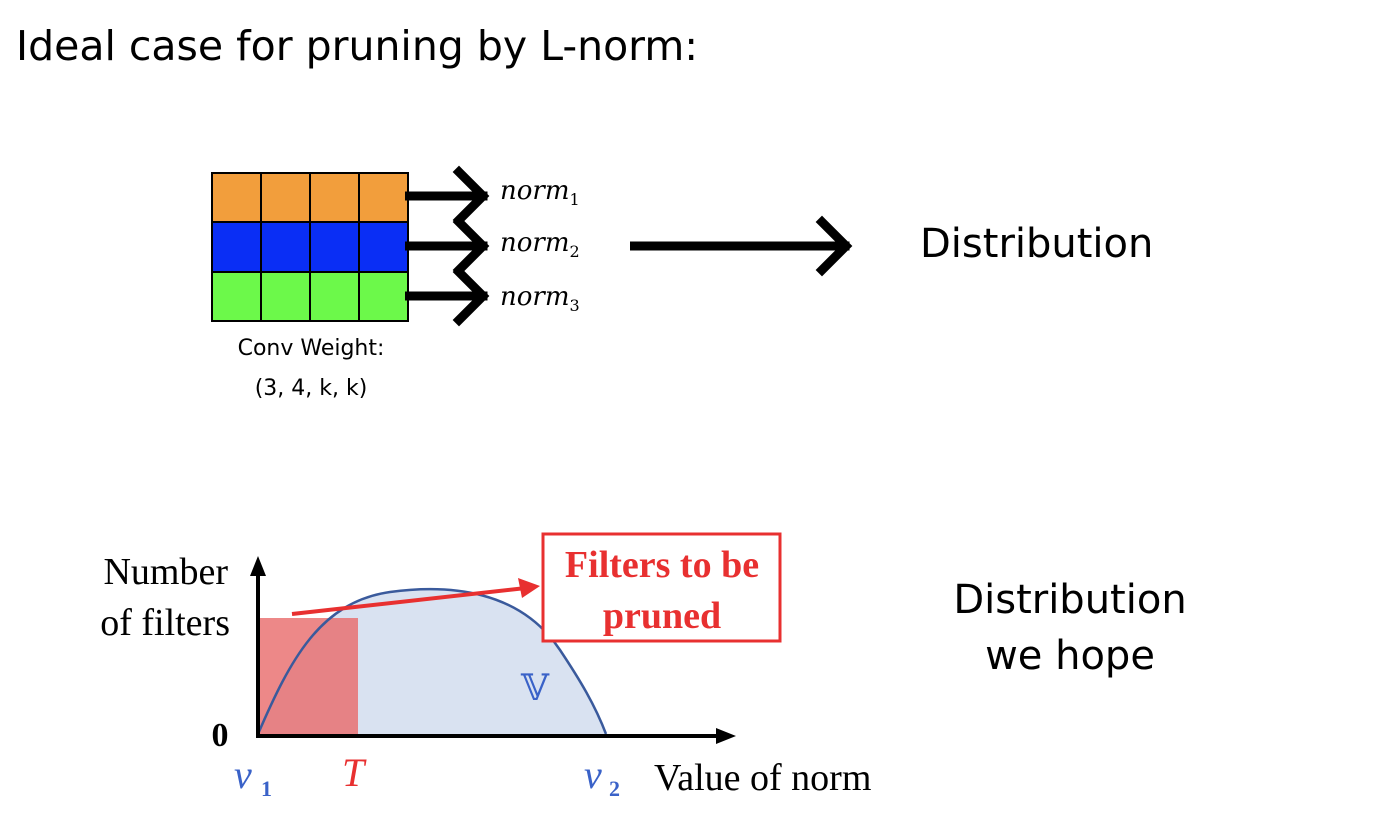  I want to click on set-label: 𝕍, so click(535, 688).